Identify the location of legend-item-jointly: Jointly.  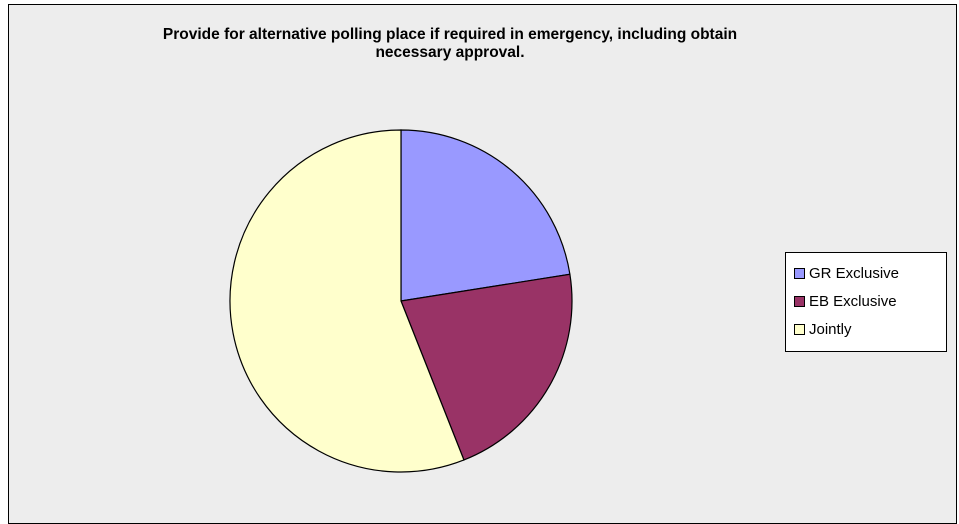
(866, 329).